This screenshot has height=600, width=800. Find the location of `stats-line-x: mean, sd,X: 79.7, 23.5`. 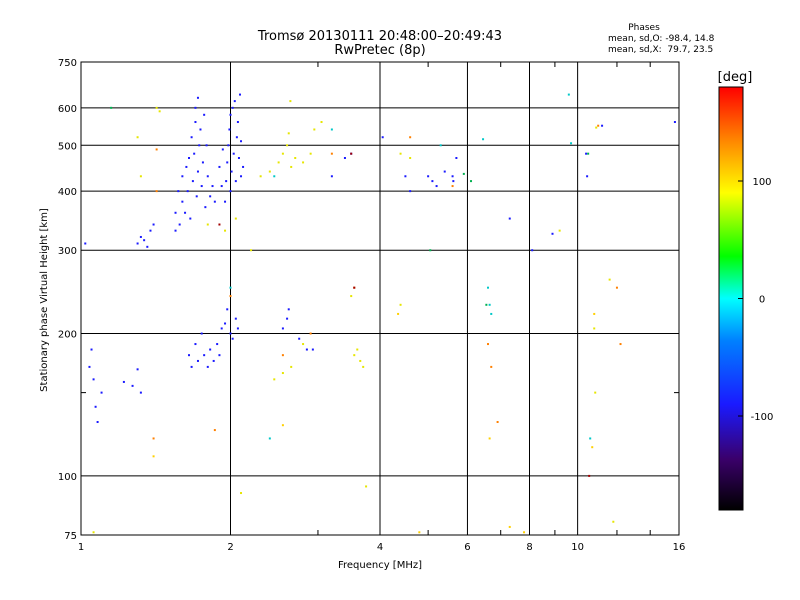

stats-line-x: mean, sd,X: 79.7, 23.5 is located at coordinates (660, 50).